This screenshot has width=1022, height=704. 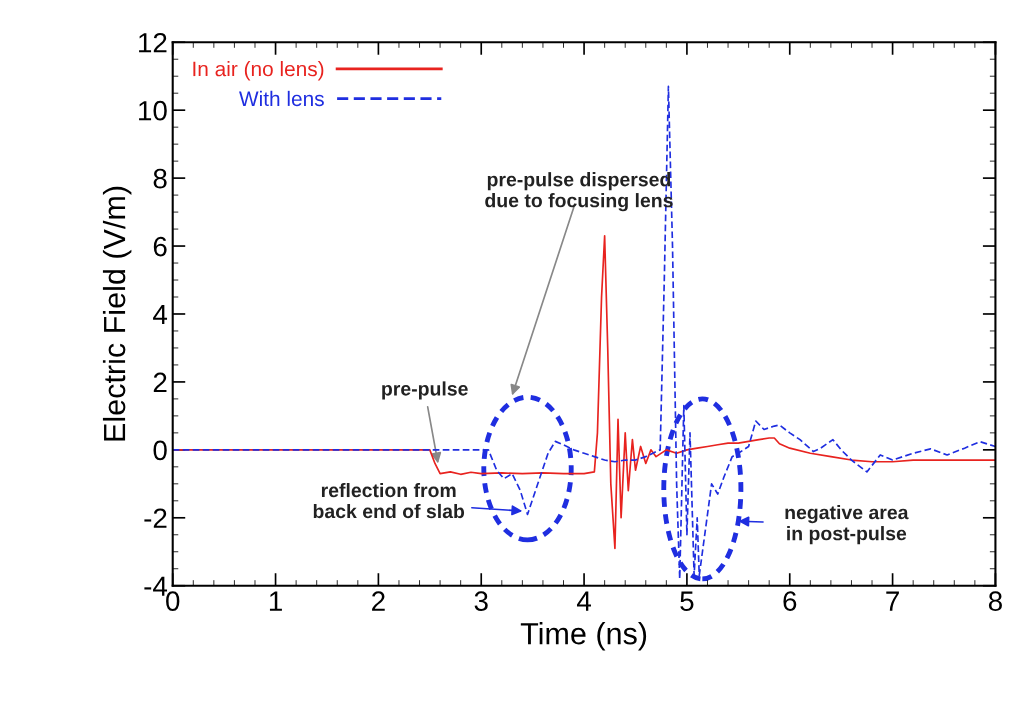 I want to click on y-tick-label: 8, so click(x=160, y=178).